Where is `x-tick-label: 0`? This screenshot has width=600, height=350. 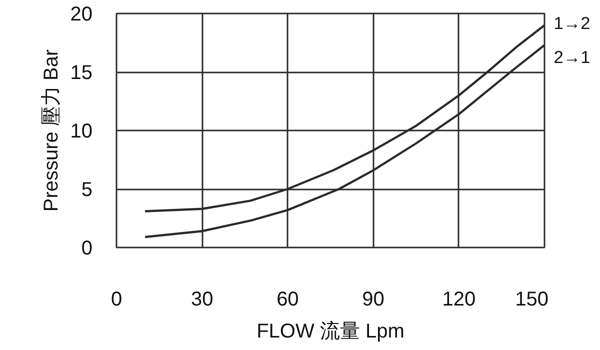
x-tick-label: 0 is located at coordinates (116, 299).